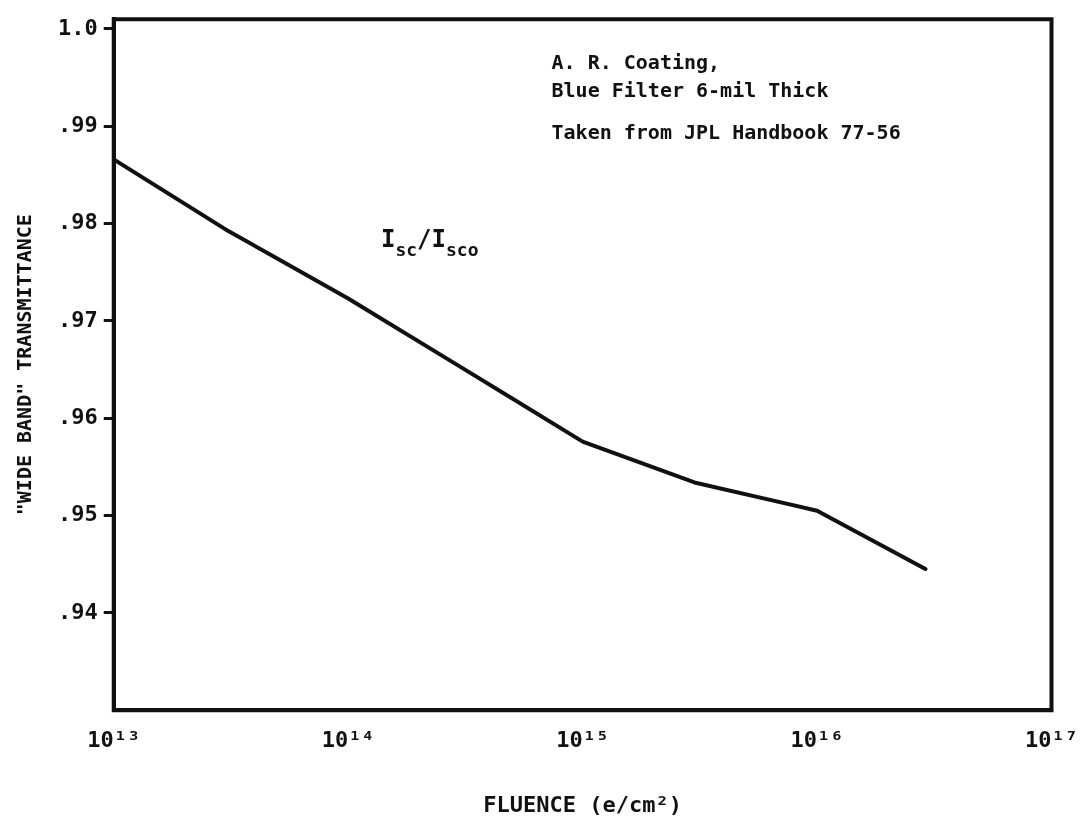  Describe the element at coordinates (77, 514) in the screenshot. I see `y-tick-label: .95` at that location.